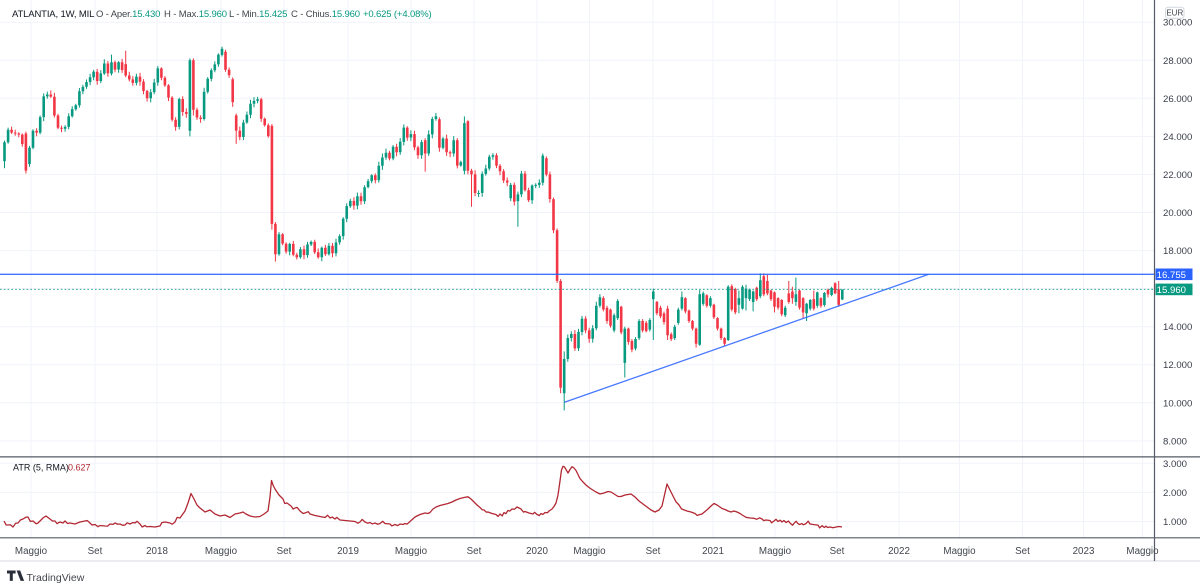 This screenshot has width=1200, height=586. Describe the element at coordinates (1177, 403) in the screenshot. I see `svg-text: 10.000` at that location.